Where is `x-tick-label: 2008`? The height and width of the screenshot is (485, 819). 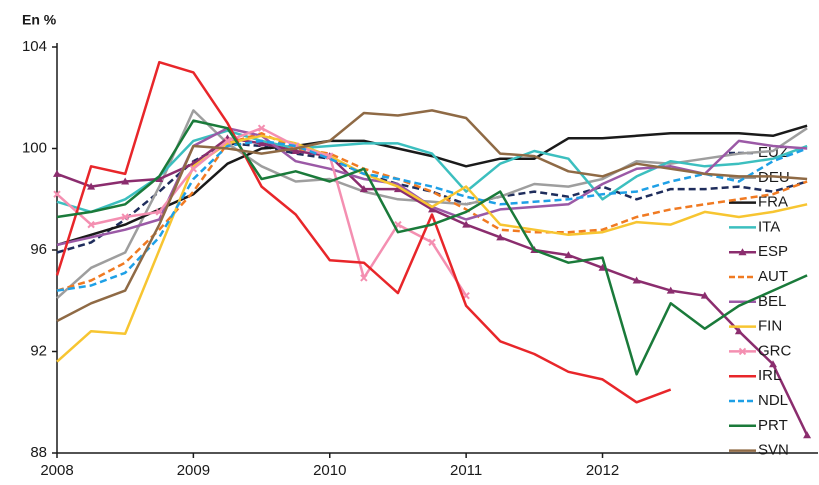 x-tick-label: 2008 is located at coordinates (56, 470).